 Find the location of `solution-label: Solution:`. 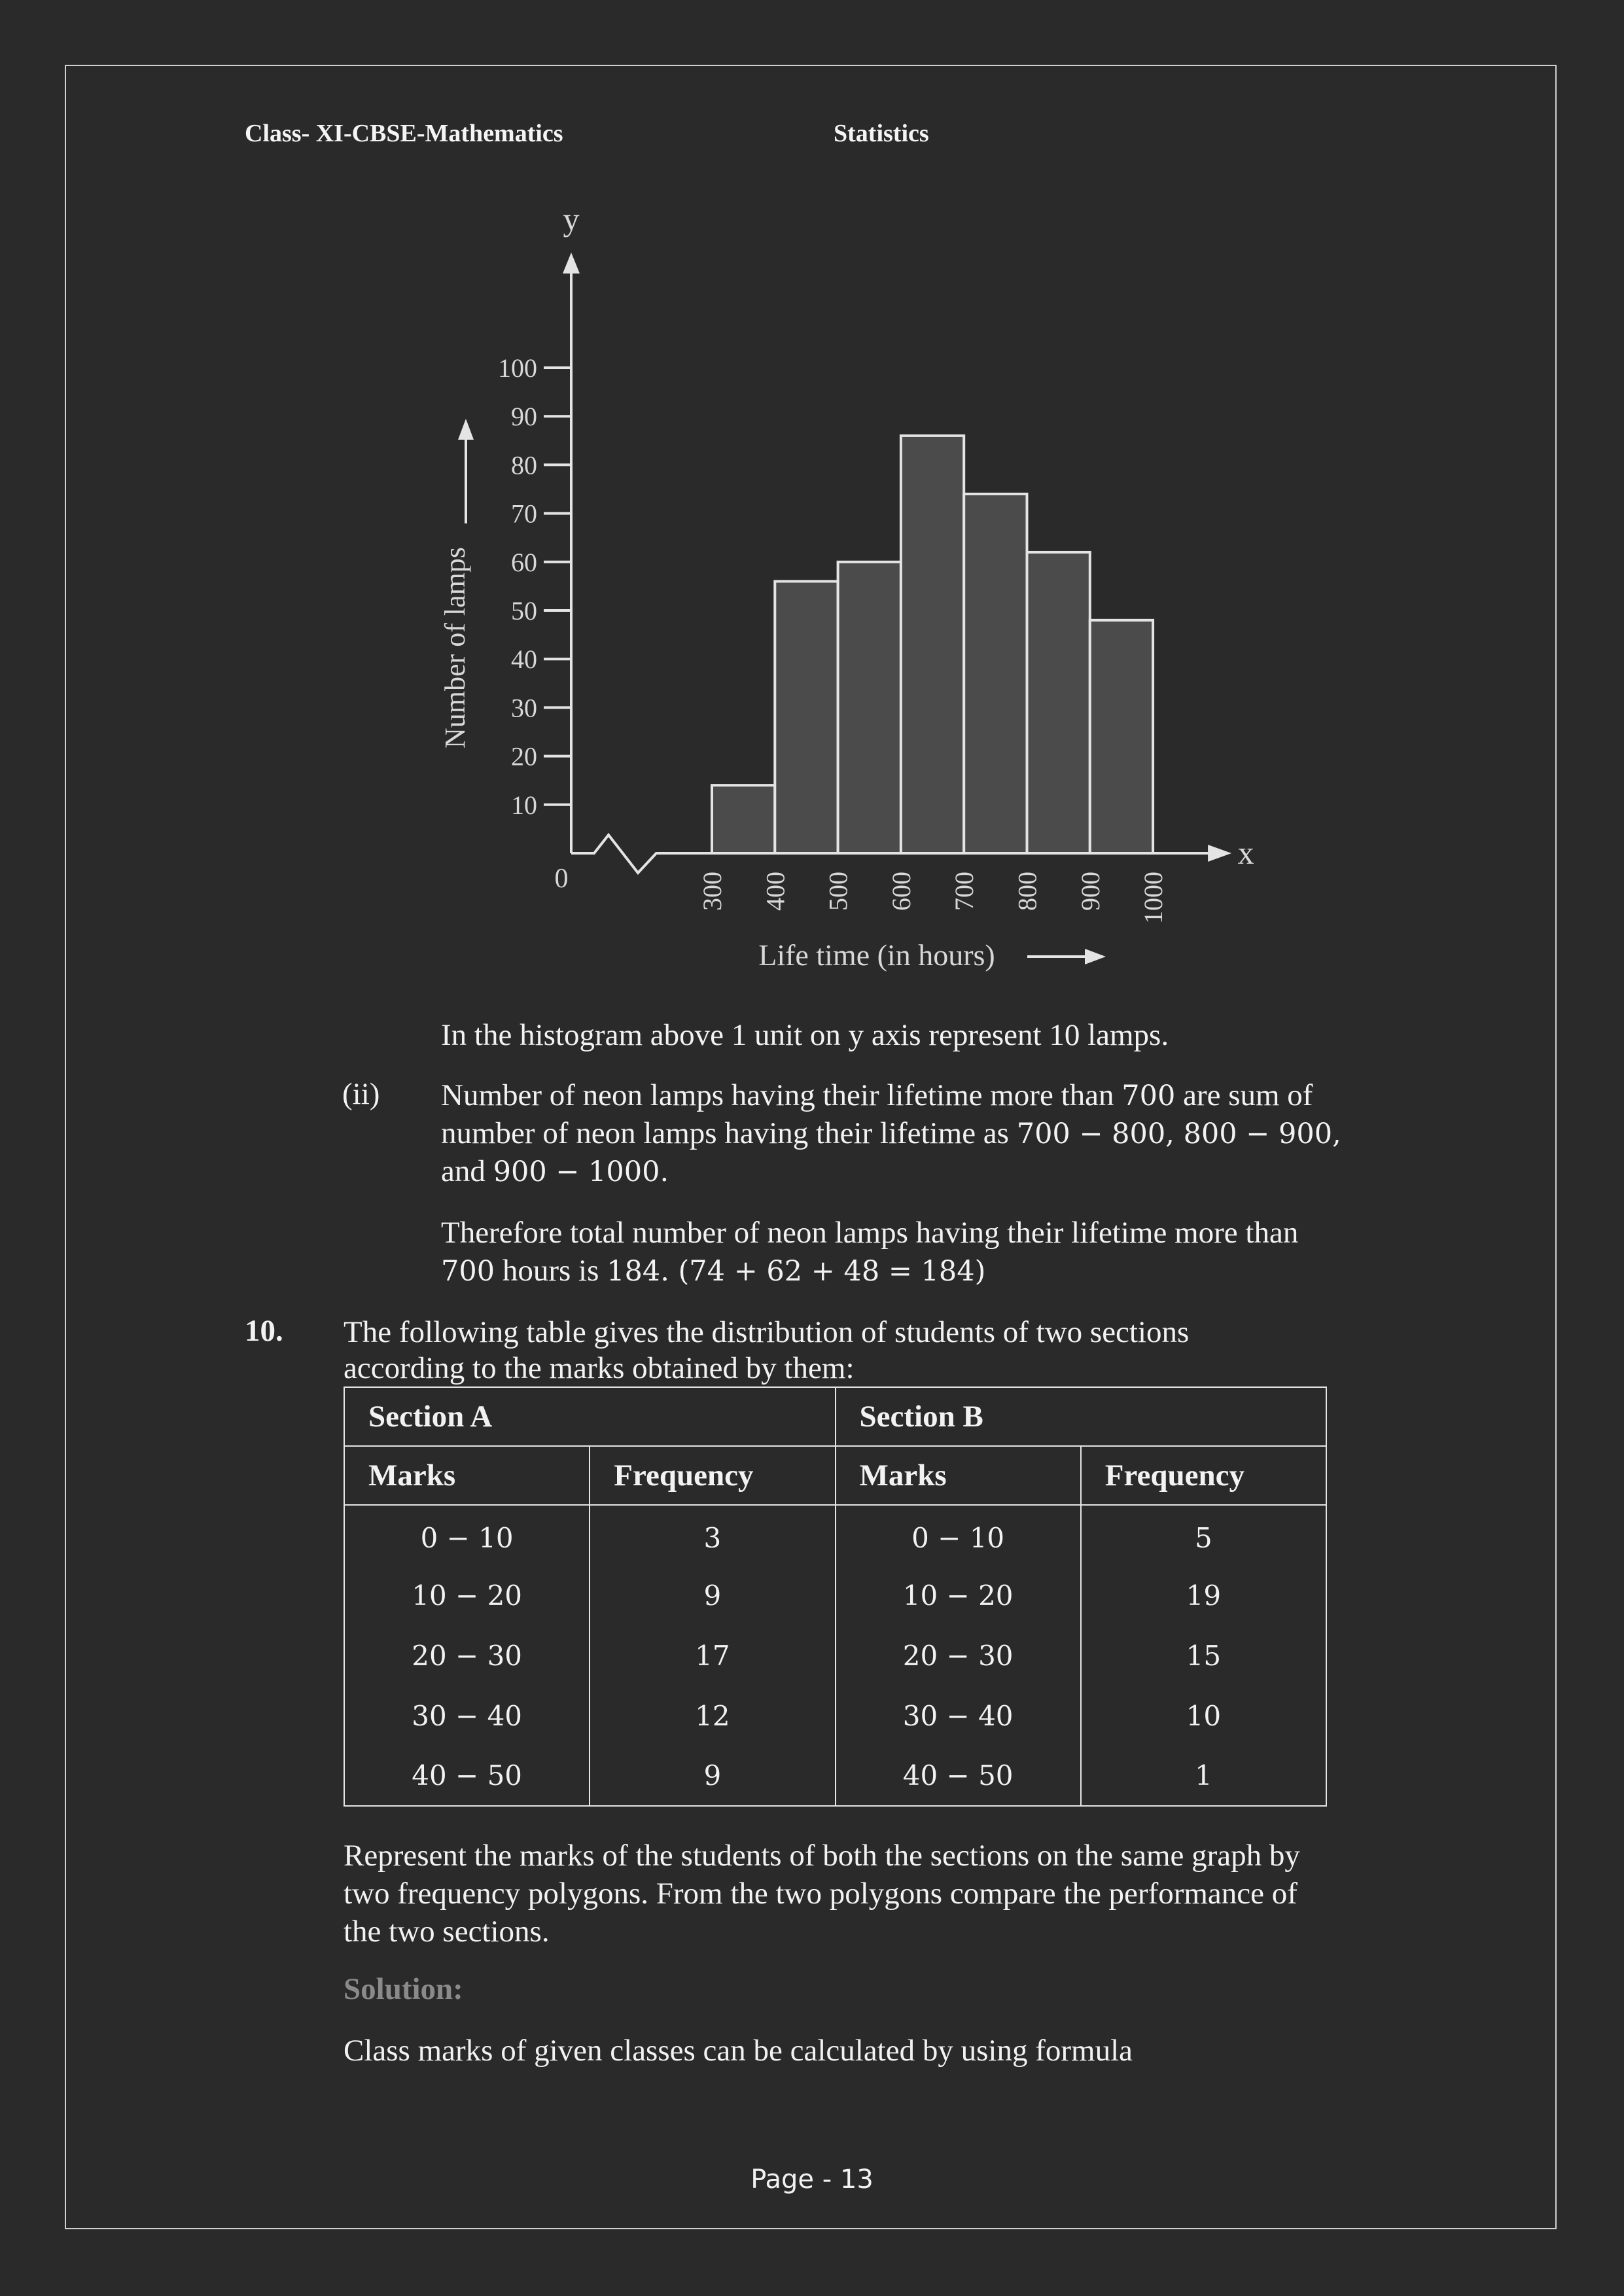

solution-label: Solution: is located at coordinates (403, 1989).